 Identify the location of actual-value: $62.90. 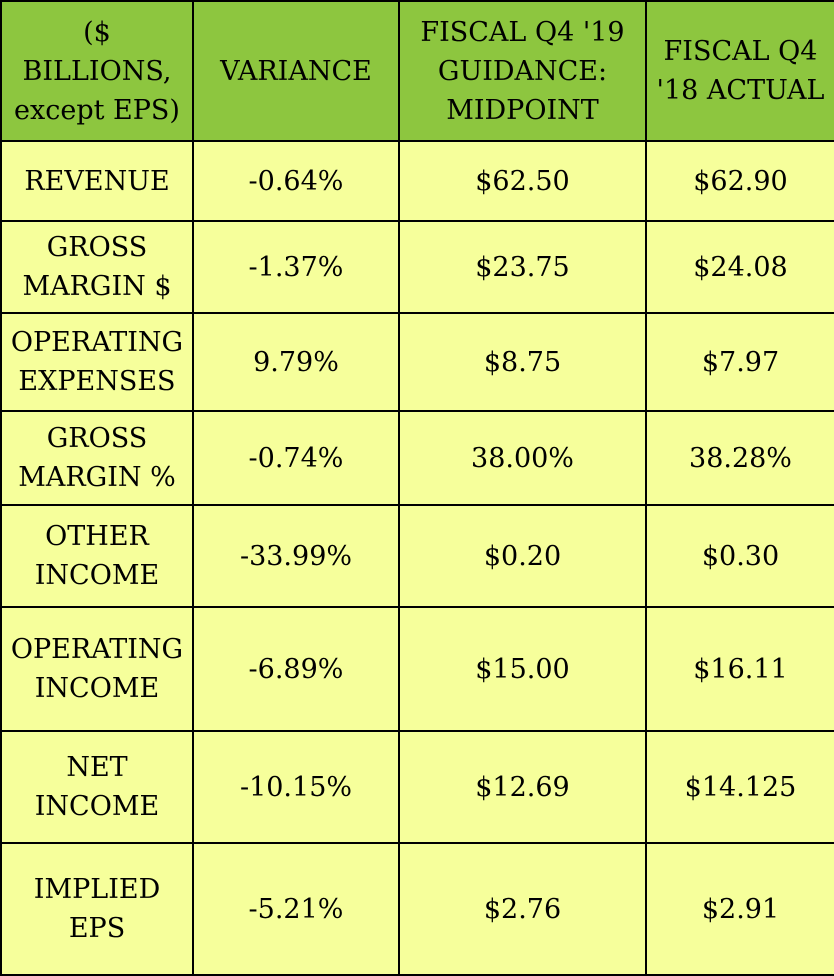
(740, 181).